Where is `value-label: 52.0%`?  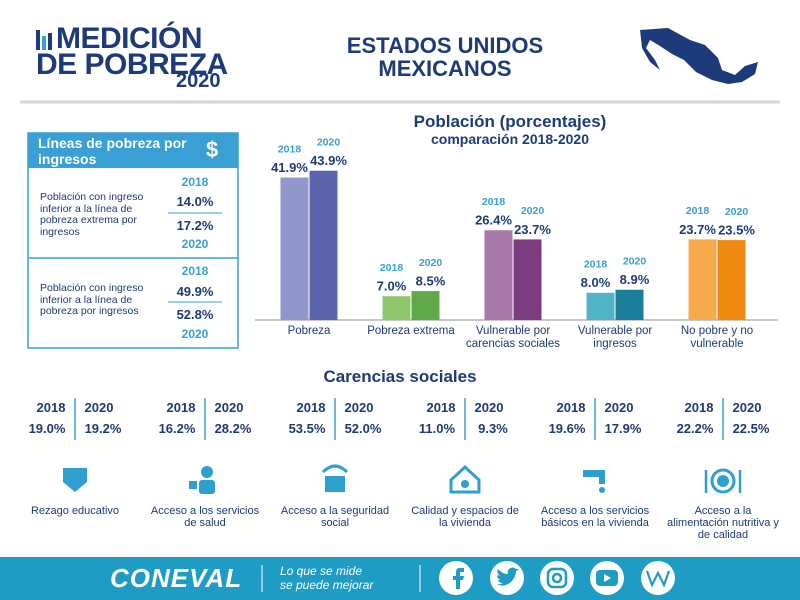
value-label: 52.0% is located at coordinates (363, 428).